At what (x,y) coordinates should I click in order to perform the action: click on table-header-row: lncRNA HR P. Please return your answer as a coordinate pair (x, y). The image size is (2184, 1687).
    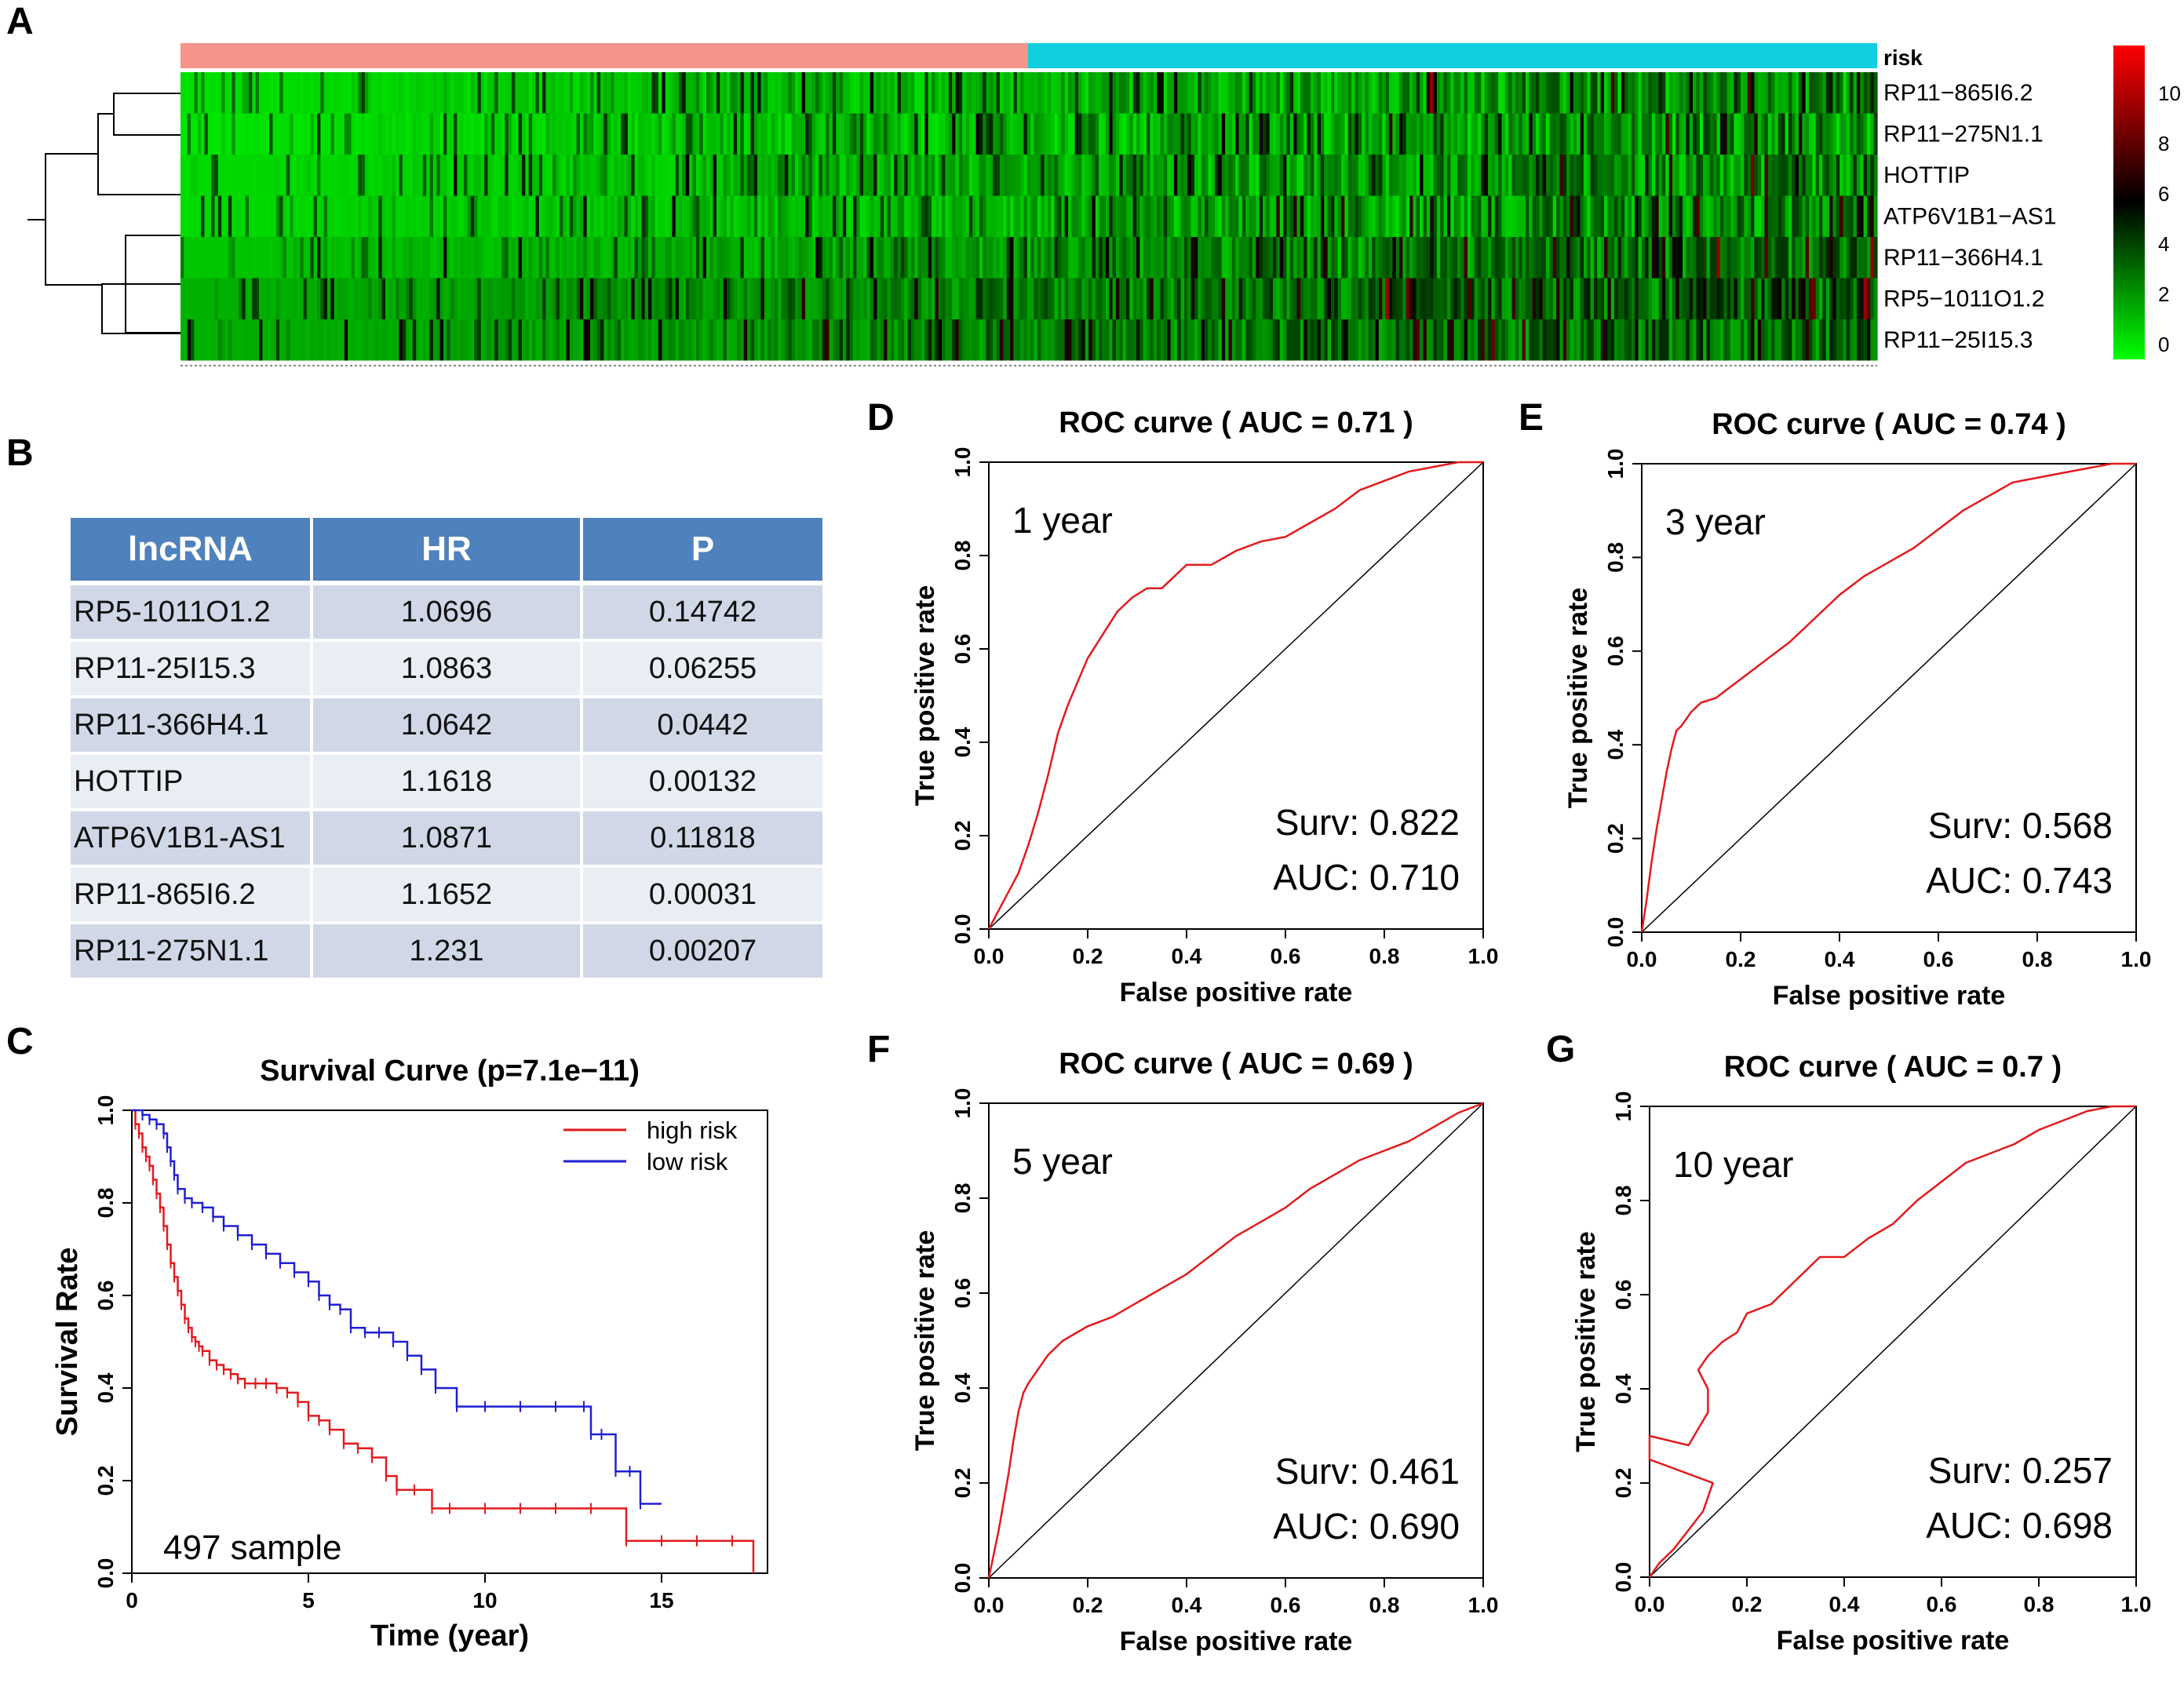
    Looking at the image, I should click on (448, 551).